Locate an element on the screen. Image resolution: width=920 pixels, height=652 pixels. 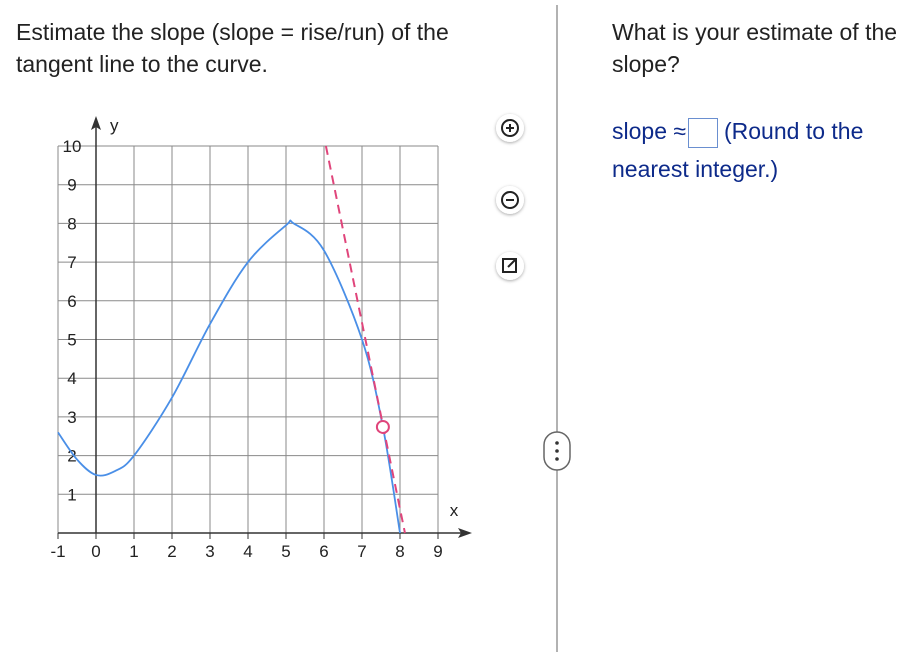
answer-hint: (Round to the nearest integer.) is located at coordinates (738, 150).